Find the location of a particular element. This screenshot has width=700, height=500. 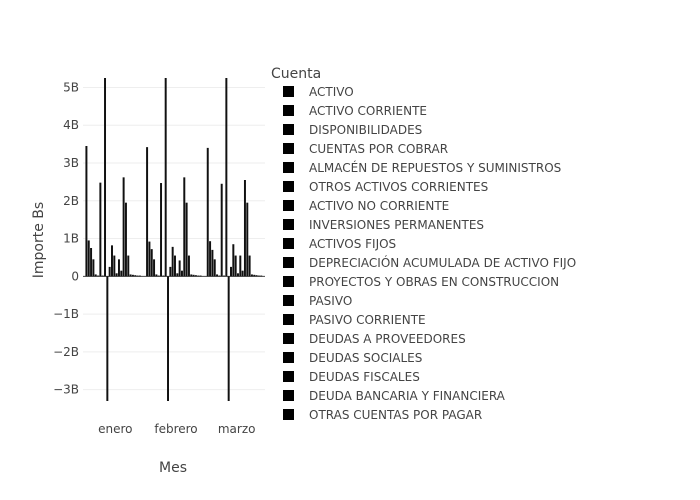

legend-label: DEUDAS FISCALES is located at coordinates (364, 377).